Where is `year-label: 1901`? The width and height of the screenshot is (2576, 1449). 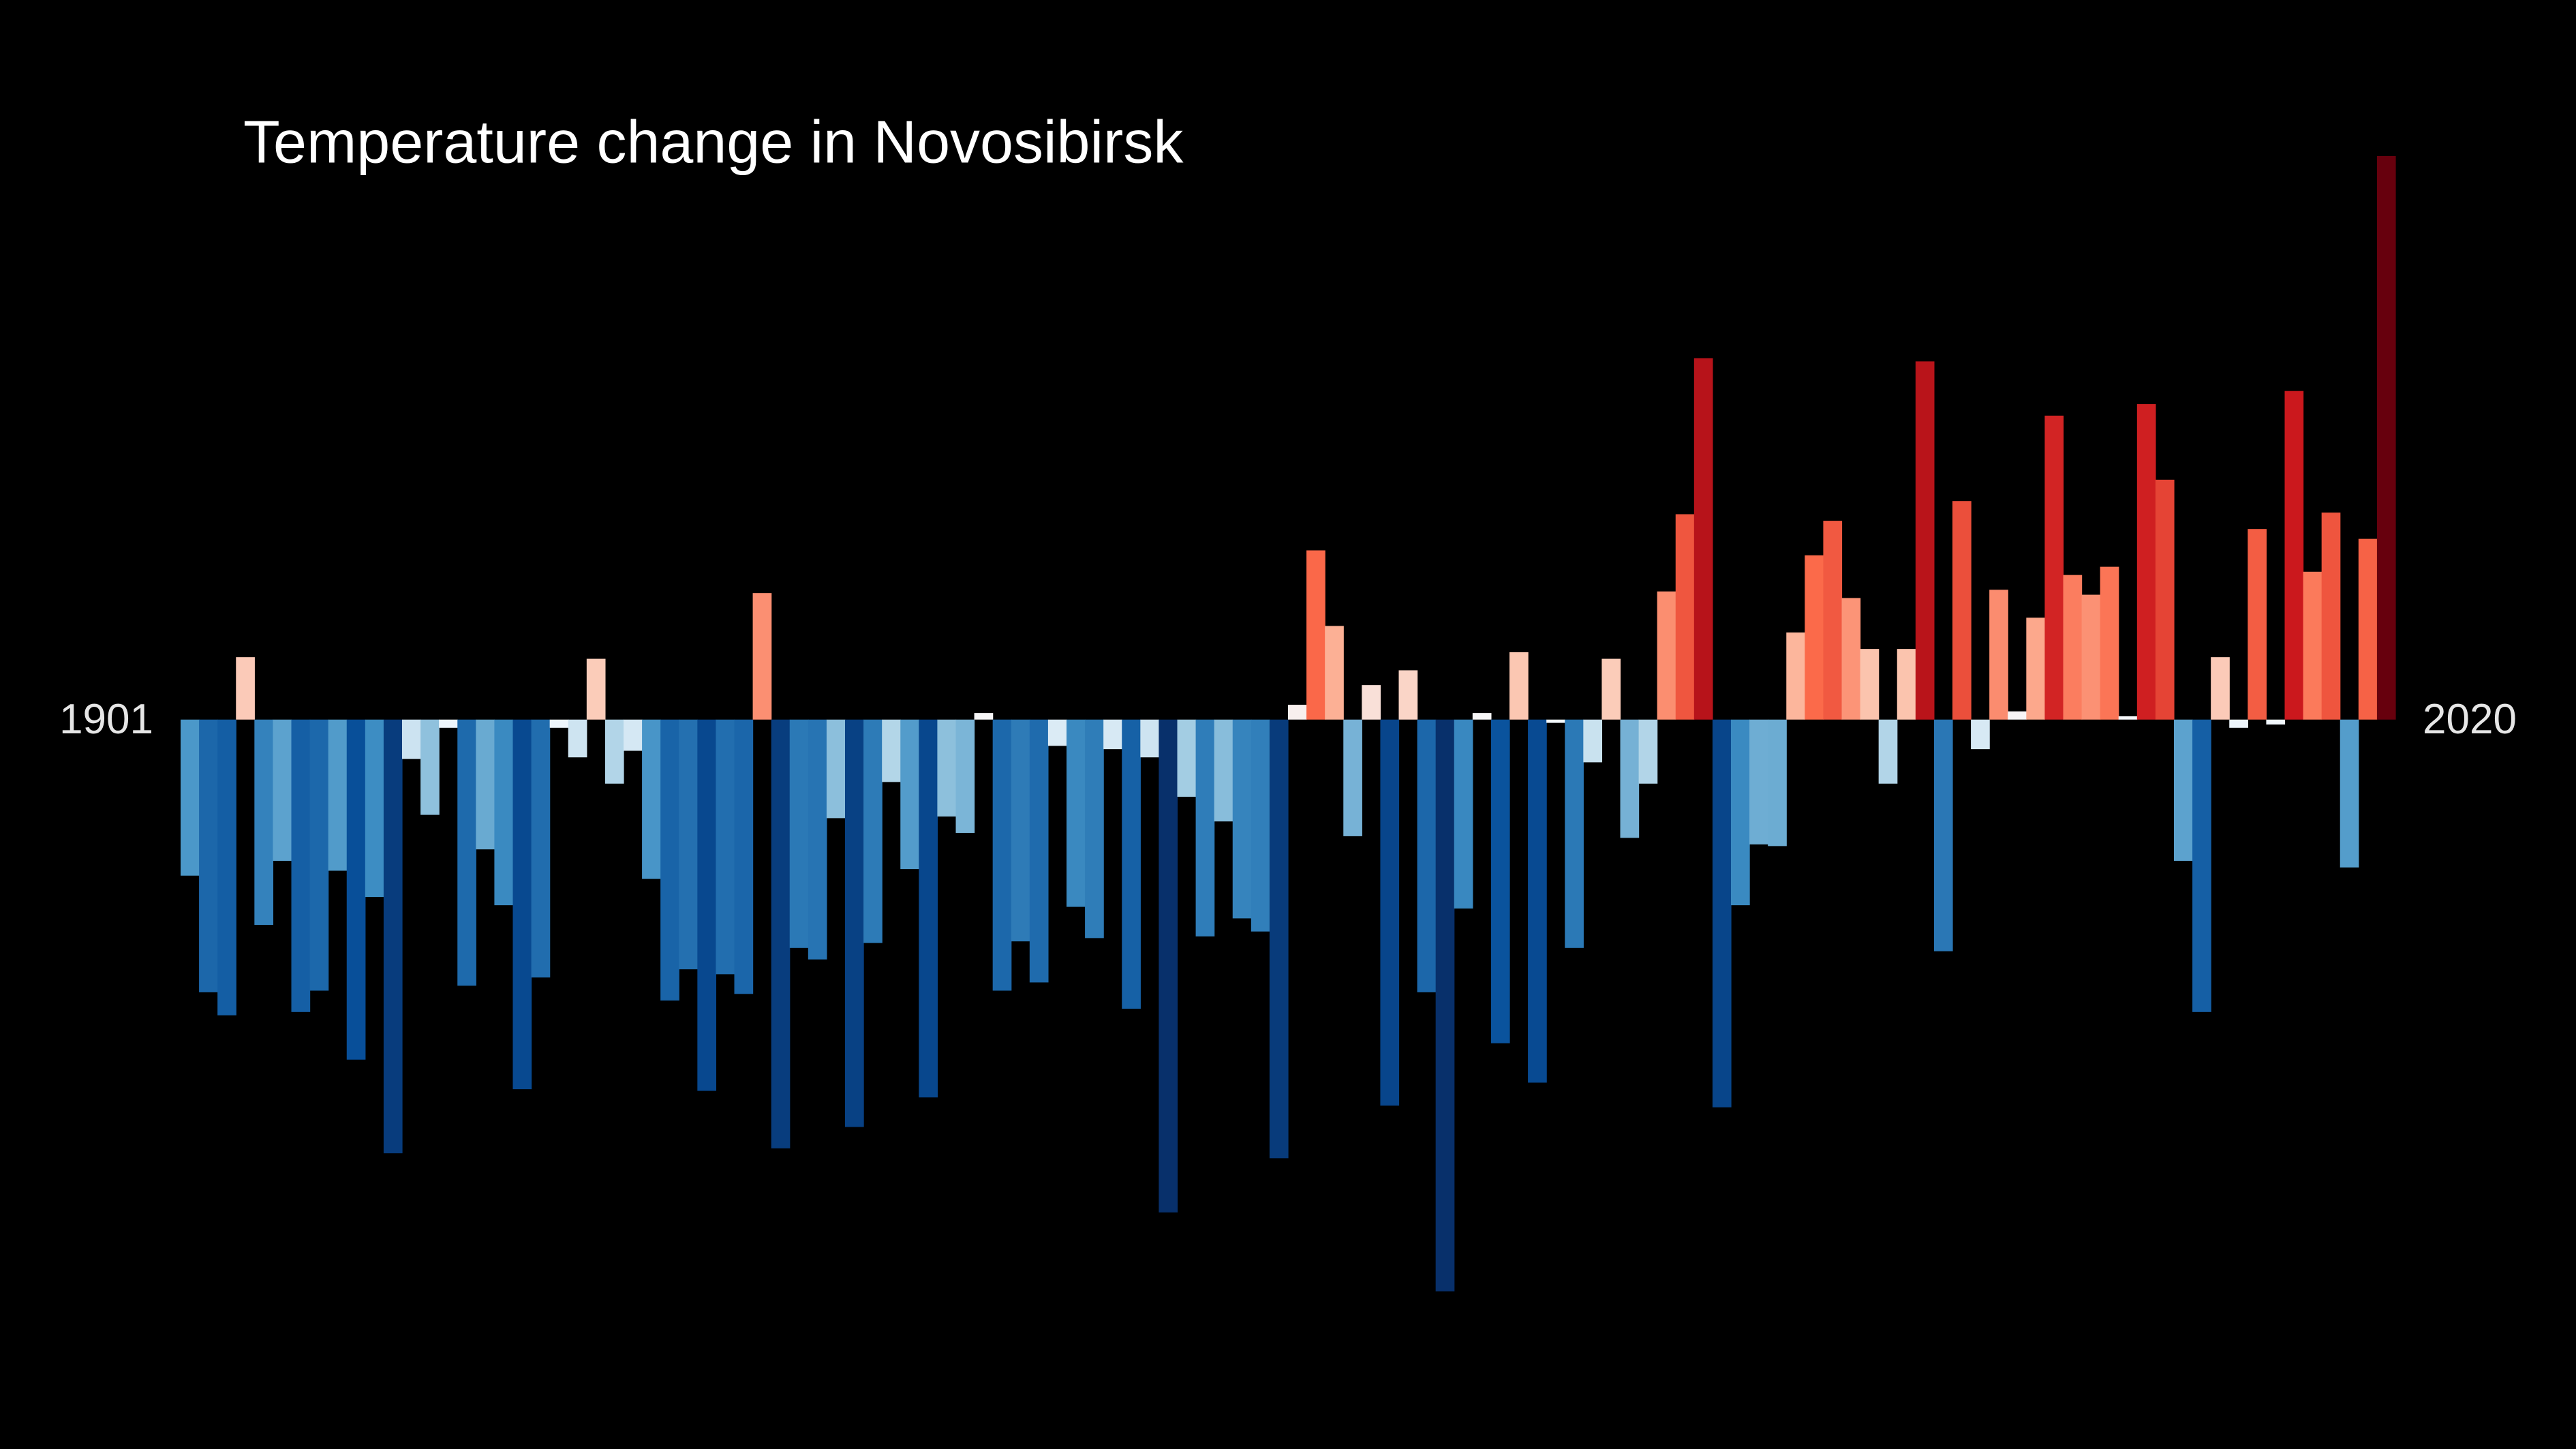
year-label: 1901 is located at coordinates (106, 719).